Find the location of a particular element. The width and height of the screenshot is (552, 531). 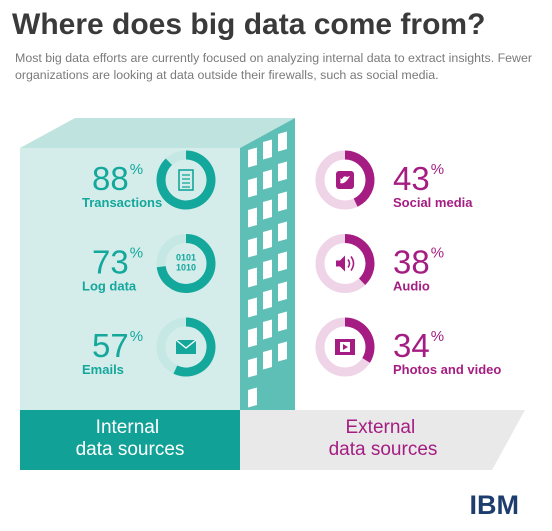

value-label: 57 is located at coordinates (110, 345).